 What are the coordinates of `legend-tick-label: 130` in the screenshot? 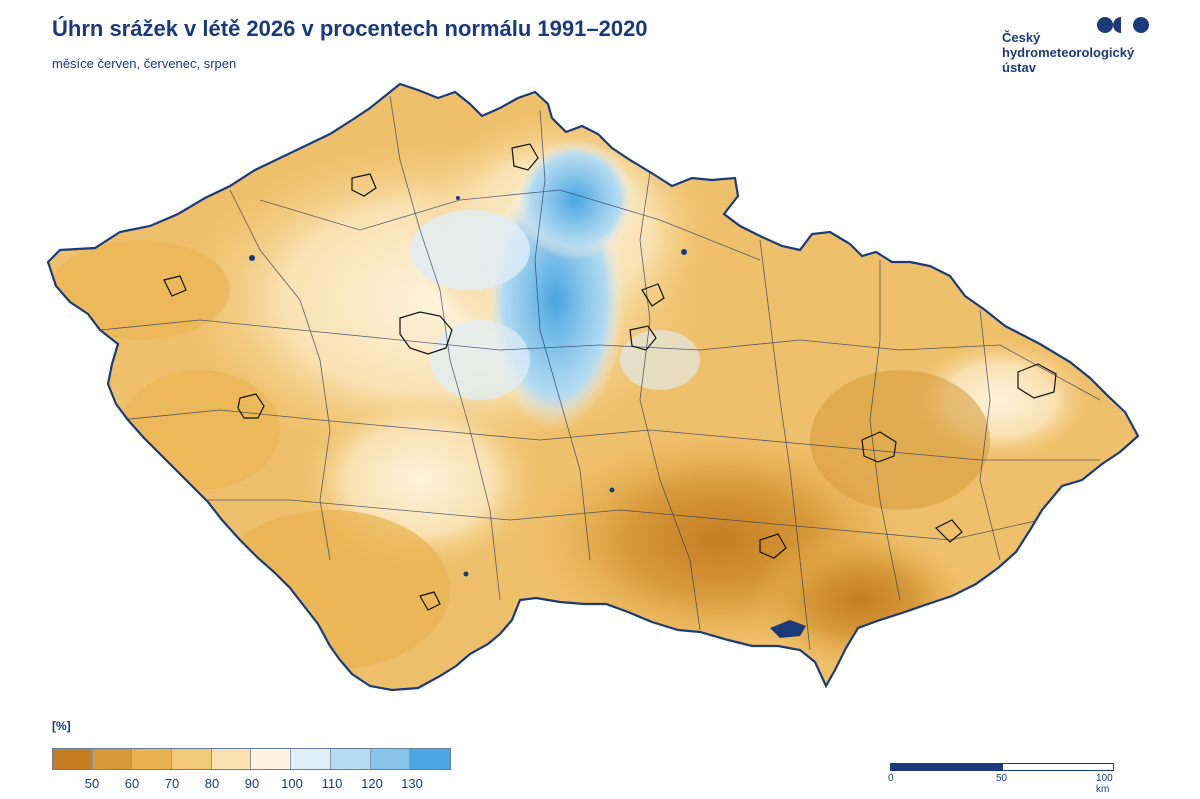 It's located at (412, 783).